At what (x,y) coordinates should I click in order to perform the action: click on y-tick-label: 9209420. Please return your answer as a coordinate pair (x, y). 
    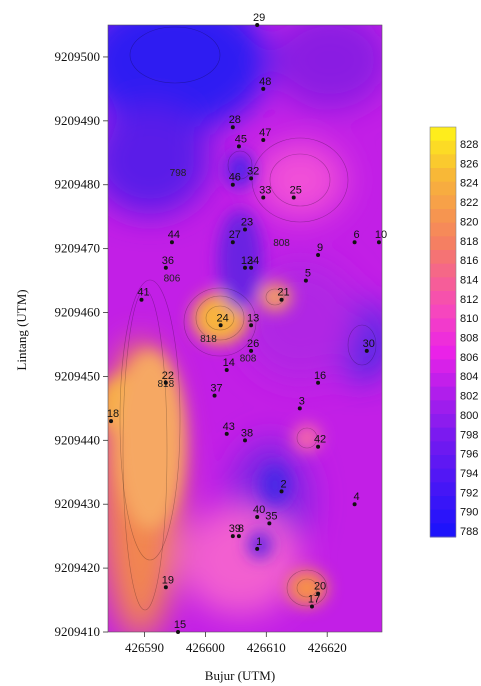
    Looking at the image, I should click on (78, 567).